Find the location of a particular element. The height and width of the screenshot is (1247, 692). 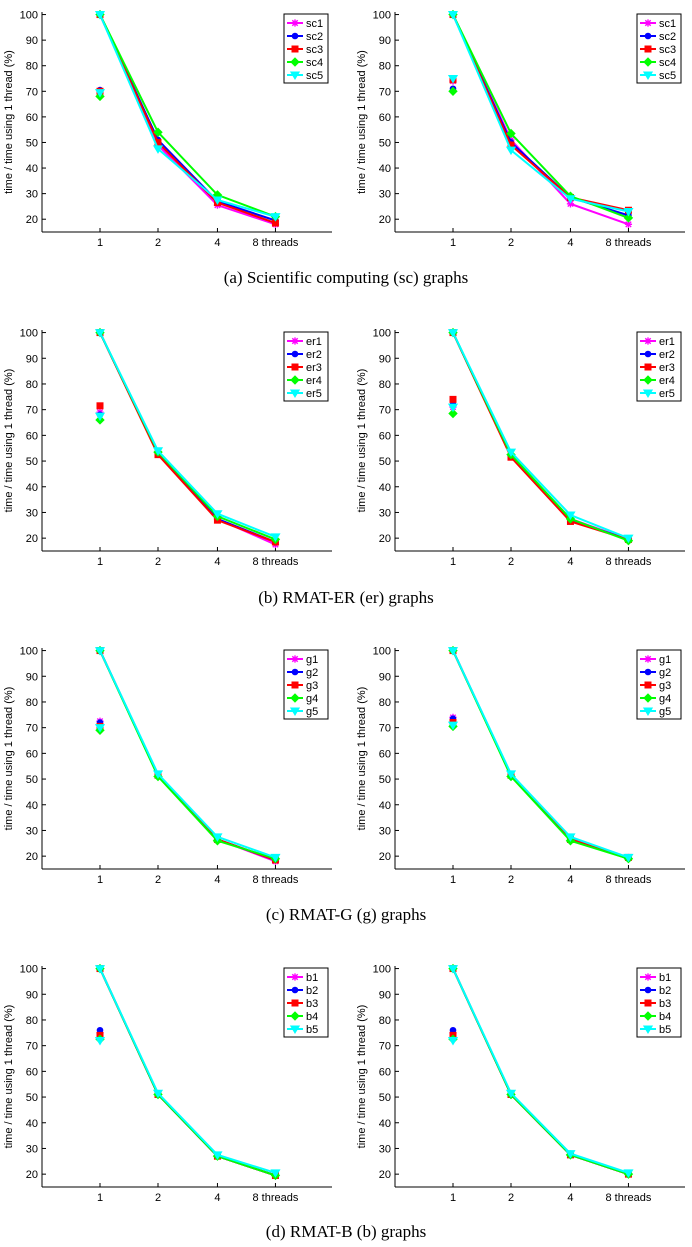

series-line-g1 is located at coordinates (540, 754).